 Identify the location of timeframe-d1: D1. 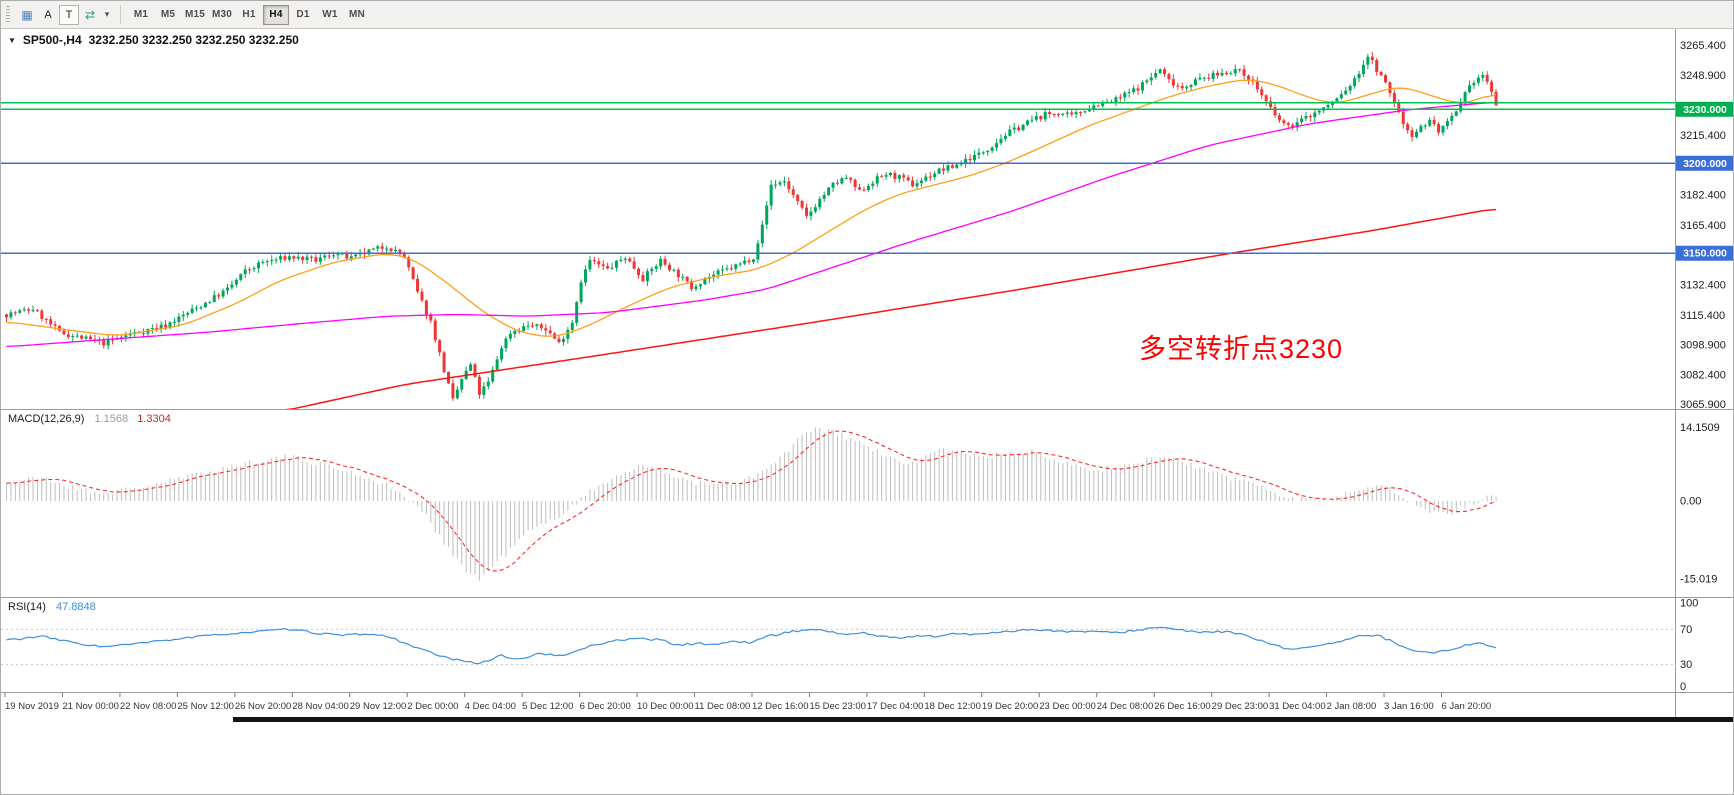
(303, 15).